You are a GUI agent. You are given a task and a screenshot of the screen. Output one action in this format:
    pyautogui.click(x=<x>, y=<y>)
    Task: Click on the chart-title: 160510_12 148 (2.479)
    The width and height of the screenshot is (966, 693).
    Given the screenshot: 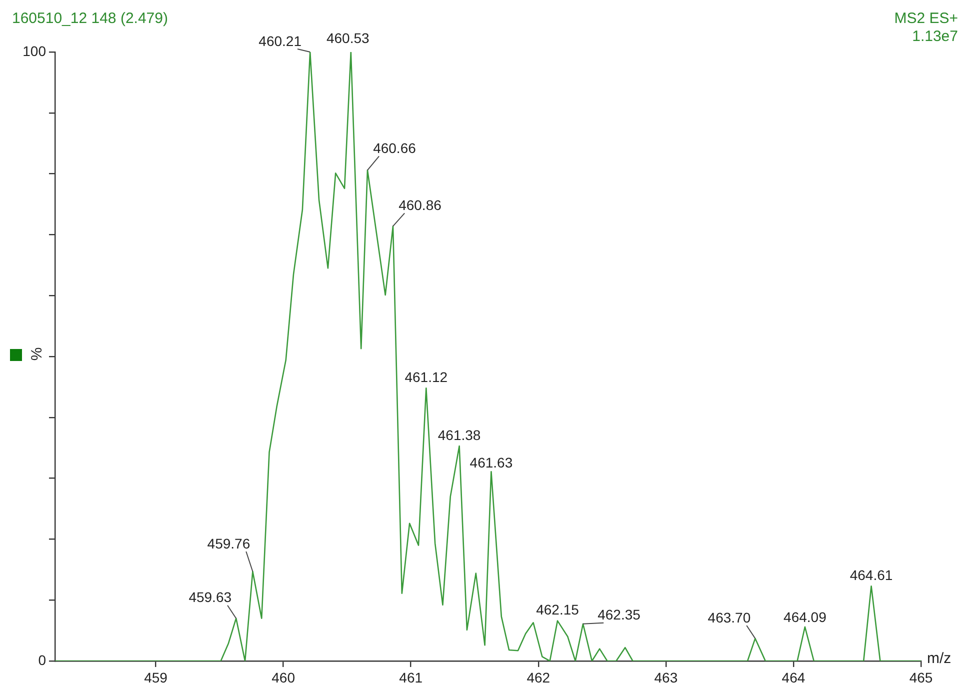 What is the action you would take?
    pyautogui.click(x=90, y=19)
    